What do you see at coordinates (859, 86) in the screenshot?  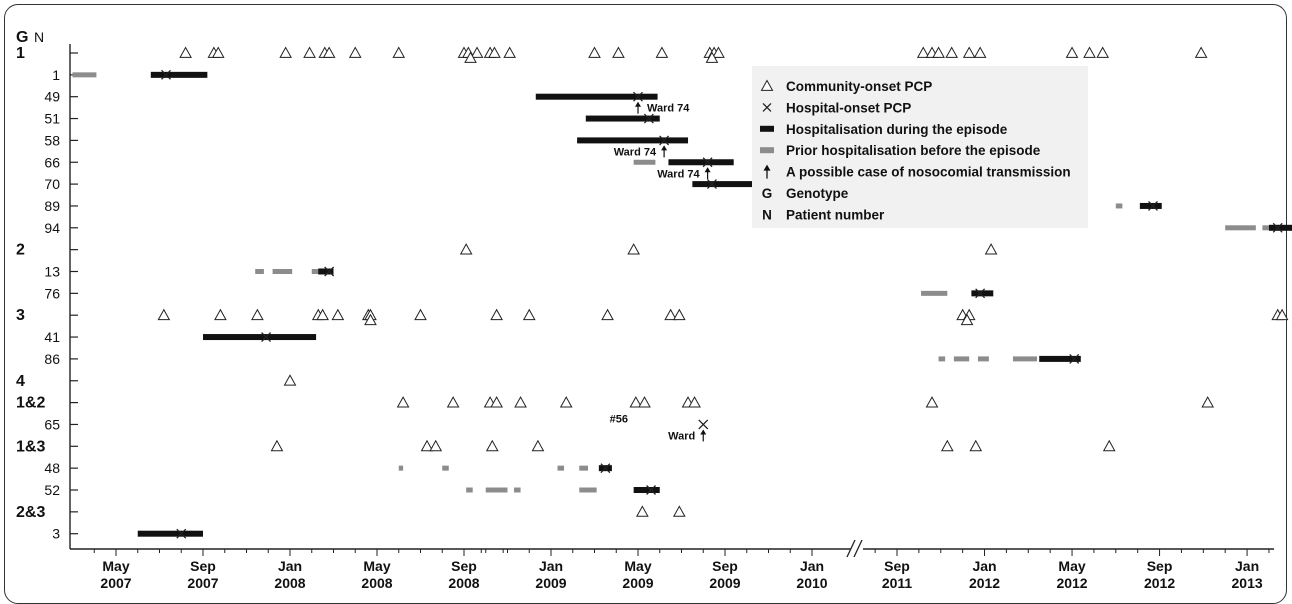 I see `legend-label: Community-onset PCP` at bounding box center [859, 86].